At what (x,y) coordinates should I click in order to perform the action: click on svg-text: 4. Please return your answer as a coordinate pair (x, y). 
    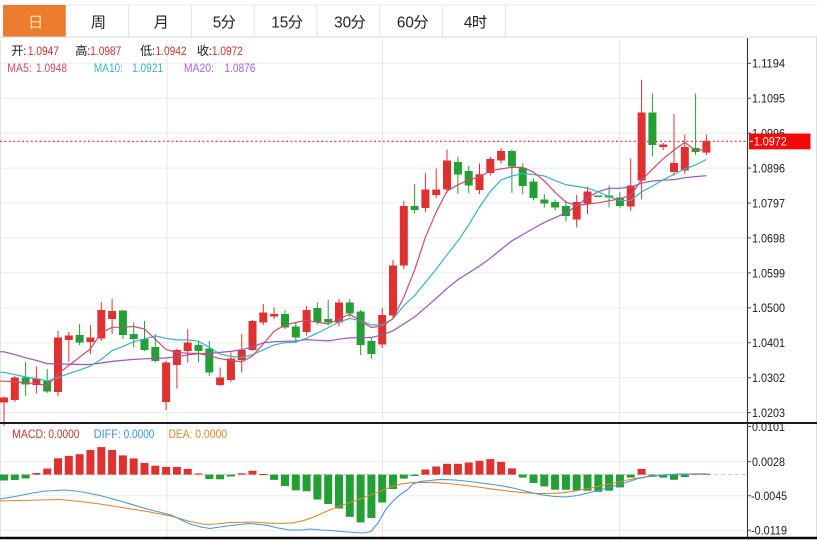
    Looking at the image, I should click on (468, 22).